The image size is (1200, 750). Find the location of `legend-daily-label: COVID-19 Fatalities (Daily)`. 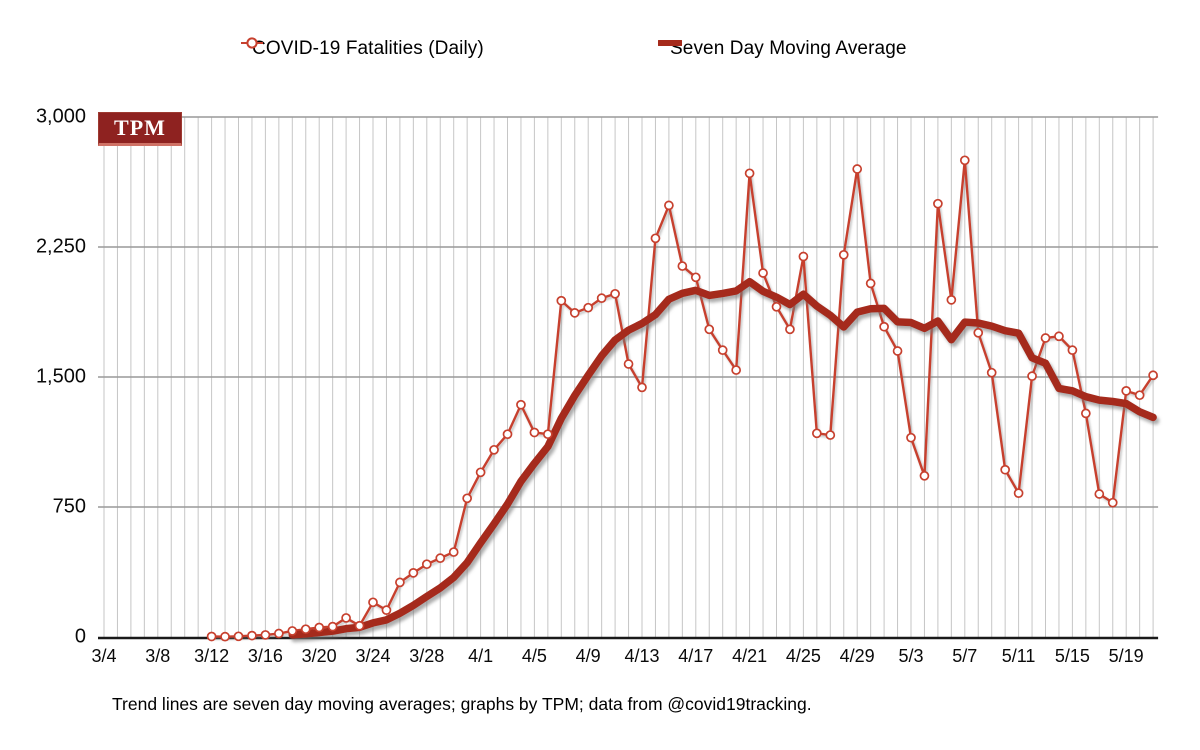

legend-daily-label: COVID-19 Fatalities (Daily) is located at coordinates (368, 48).